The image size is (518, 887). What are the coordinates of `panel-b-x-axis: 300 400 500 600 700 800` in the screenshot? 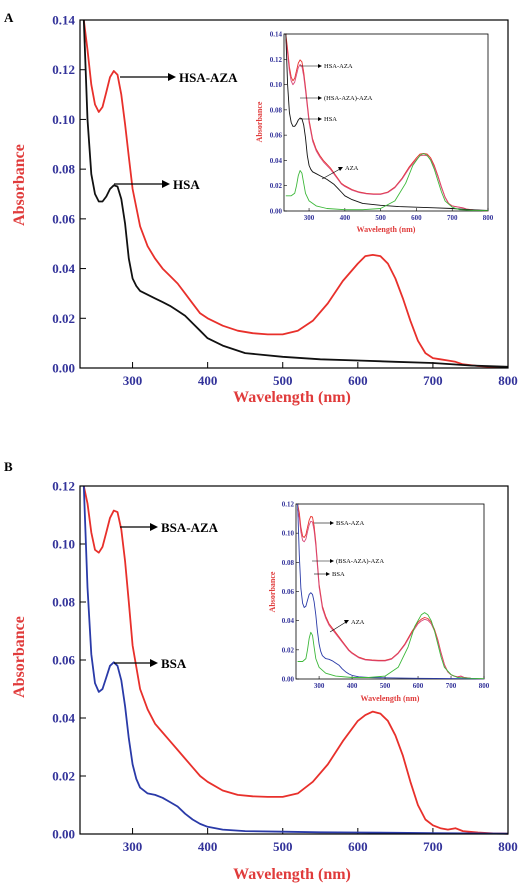 It's located at (320, 841).